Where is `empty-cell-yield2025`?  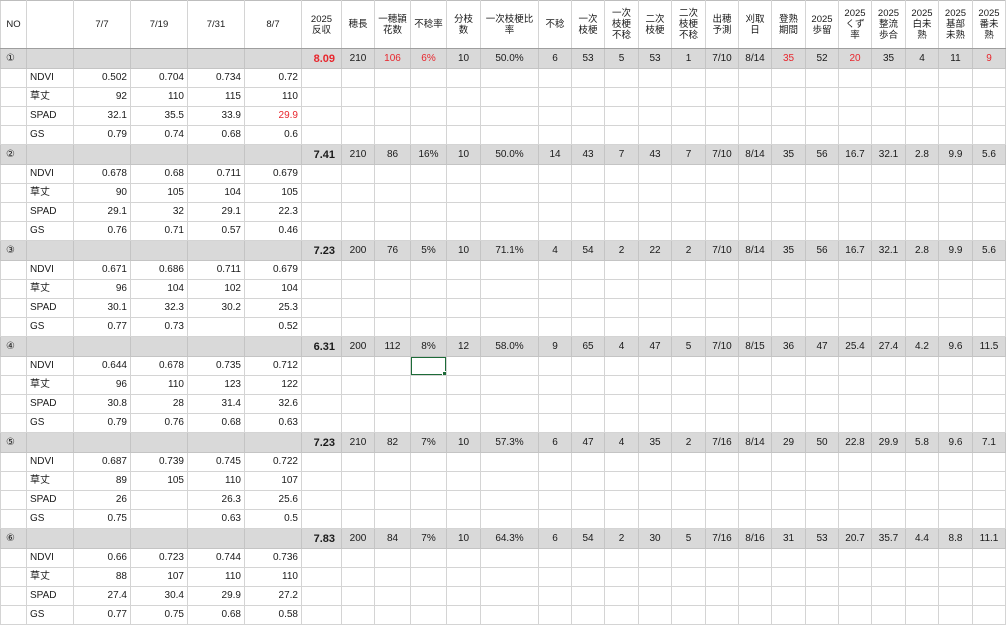 empty-cell-yield2025 is located at coordinates (322, 462).